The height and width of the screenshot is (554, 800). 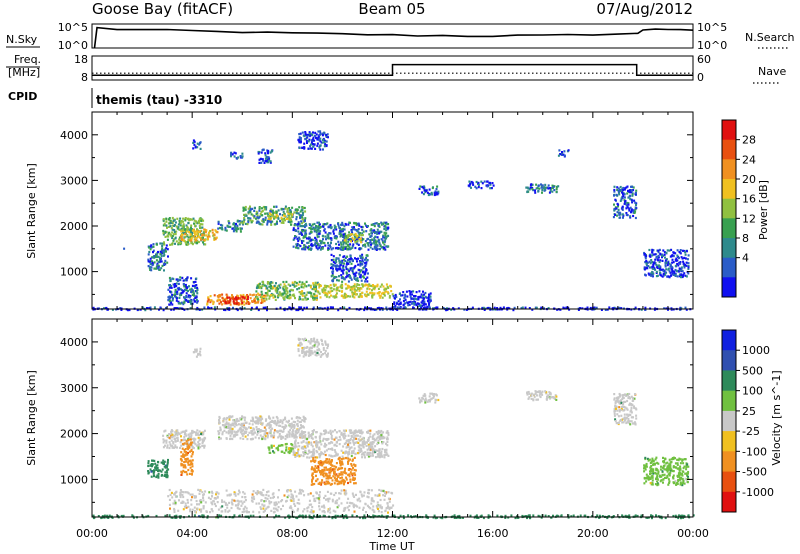 I want to click on nsky-bottom-tick: 10^0, so click(x=73, y=45).